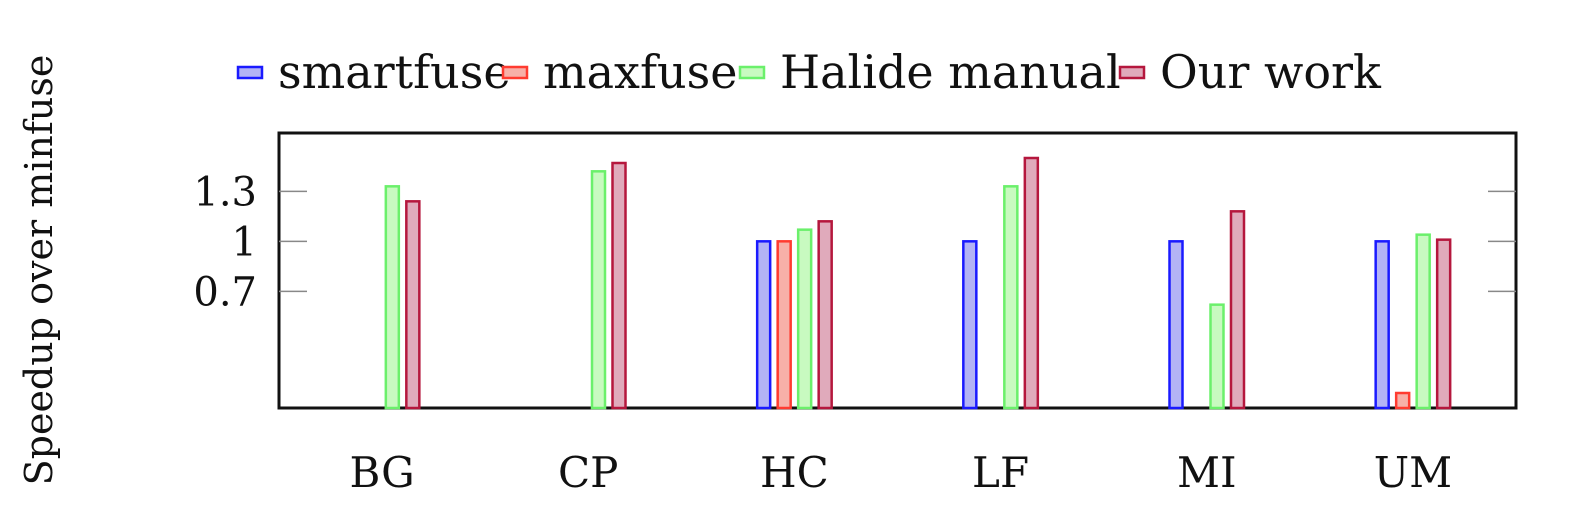 The height and width of the screenshot is (525, 1582). I want to click on bar-MI-halide-manual, so click(1217, 356).